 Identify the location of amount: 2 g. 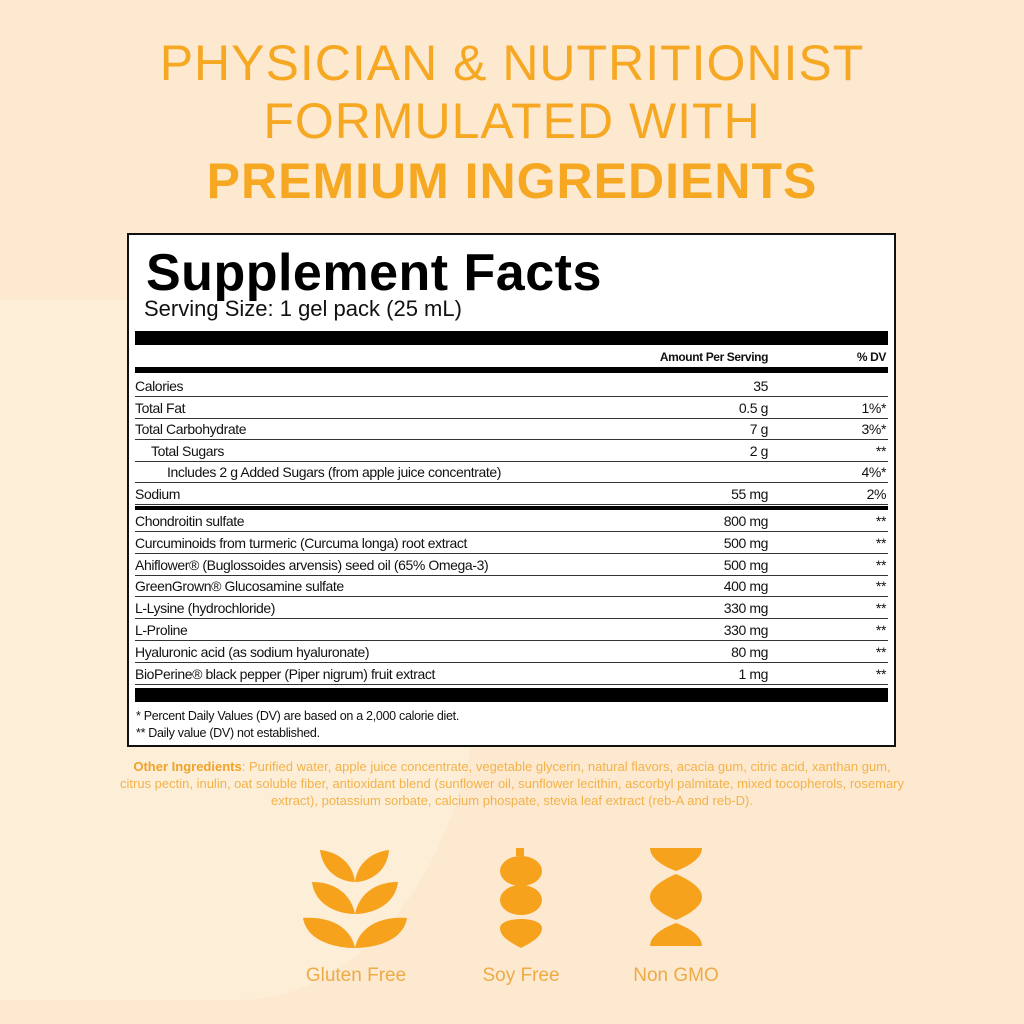
(759, 450).